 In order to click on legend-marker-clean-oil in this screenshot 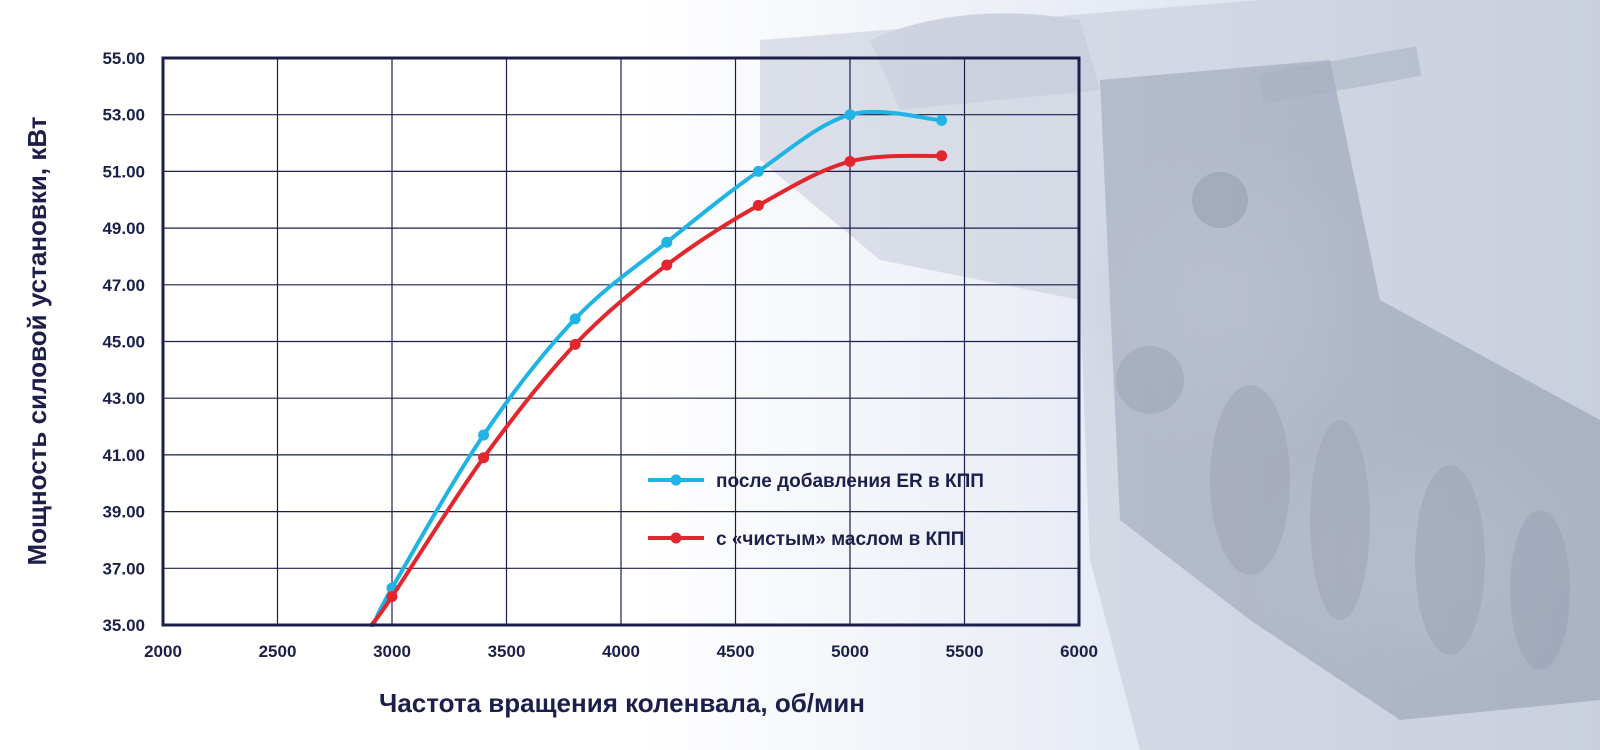, I will do `click(676, 538)`.